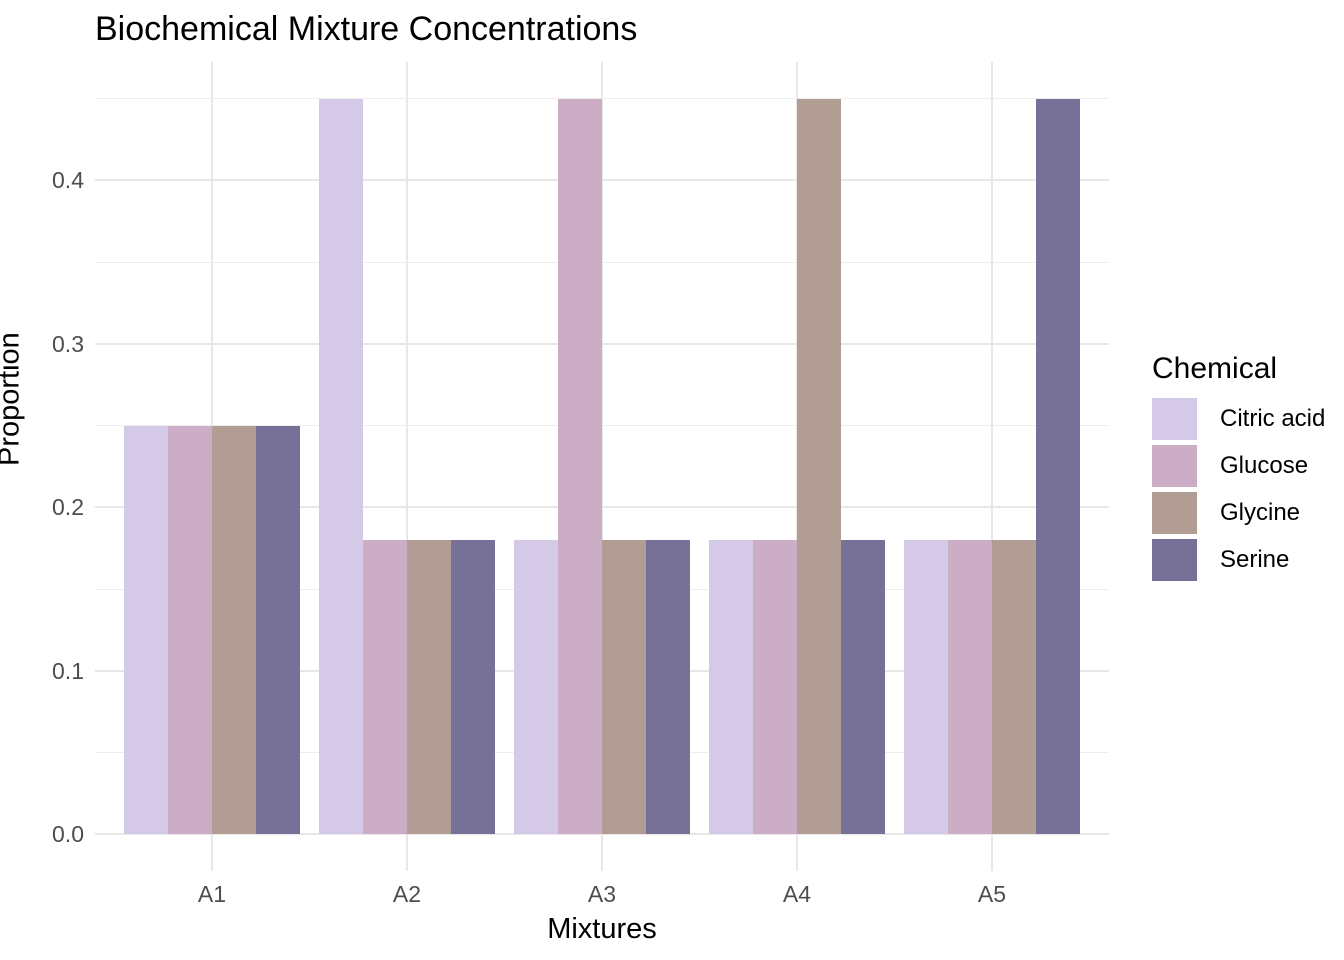 This screenshot has height=960, width=1344. Describe the element at coordinates (68, 670) in the screenshot. I see `y-tick-label-0.1: 0.1` at that location.